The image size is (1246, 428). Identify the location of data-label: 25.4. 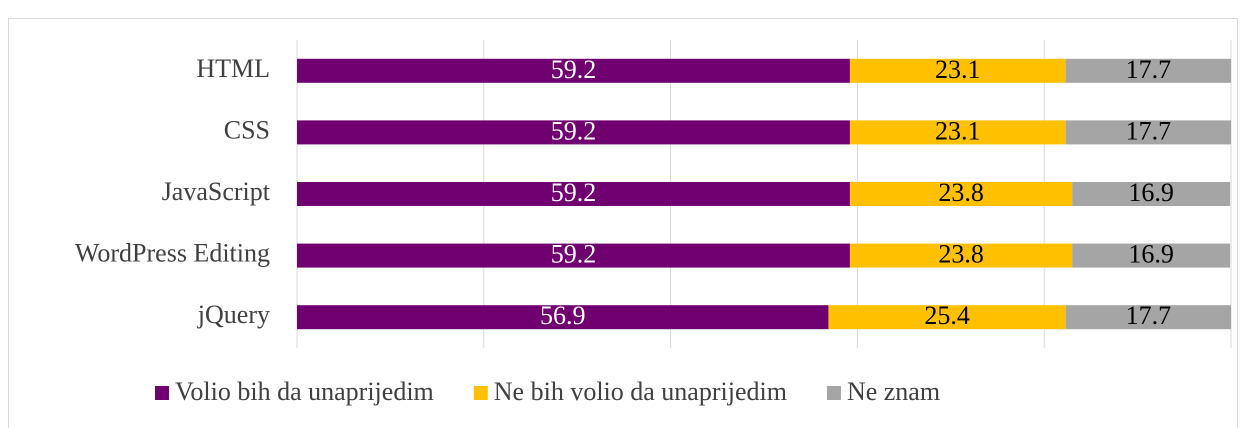
(947, 315).